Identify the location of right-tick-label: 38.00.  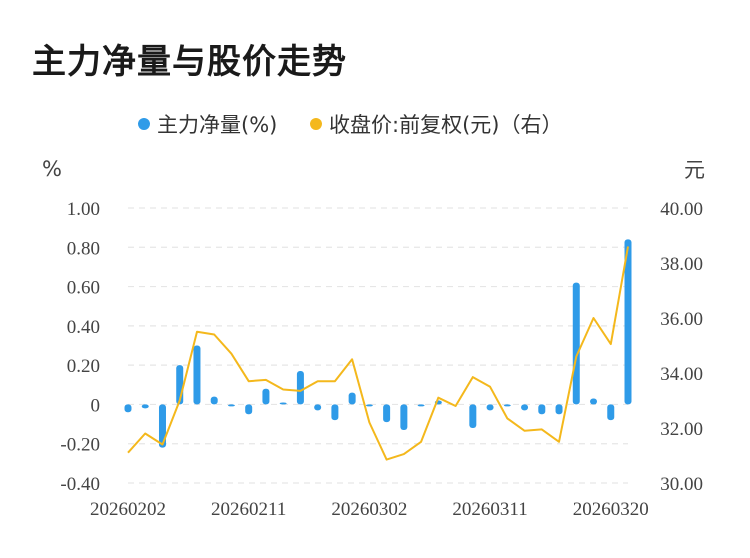
(681, 264).